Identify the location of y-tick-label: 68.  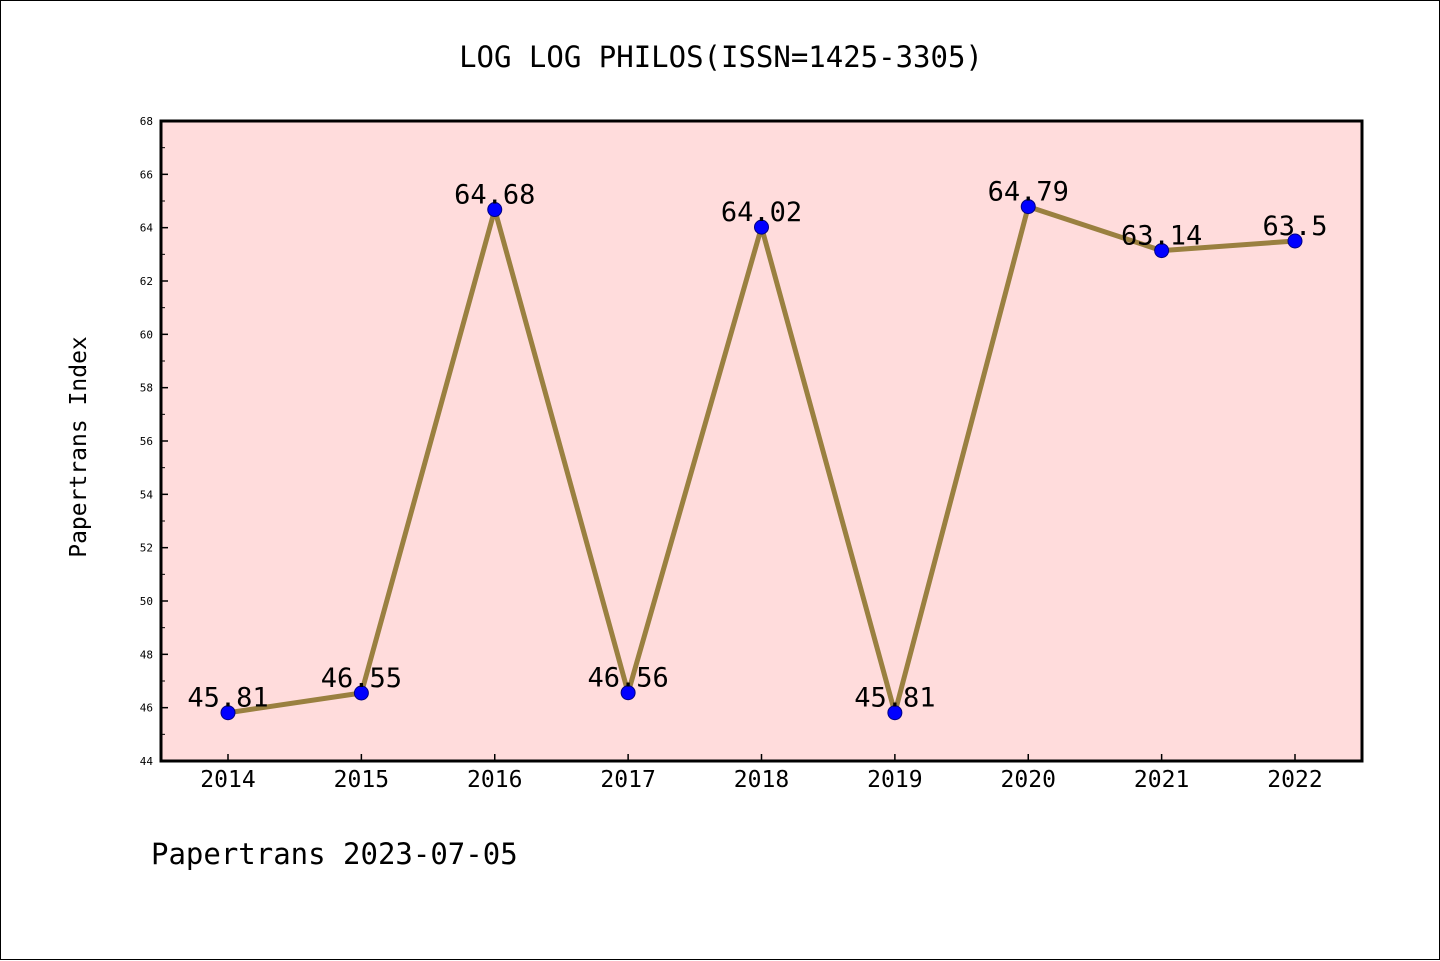
(146, 121).